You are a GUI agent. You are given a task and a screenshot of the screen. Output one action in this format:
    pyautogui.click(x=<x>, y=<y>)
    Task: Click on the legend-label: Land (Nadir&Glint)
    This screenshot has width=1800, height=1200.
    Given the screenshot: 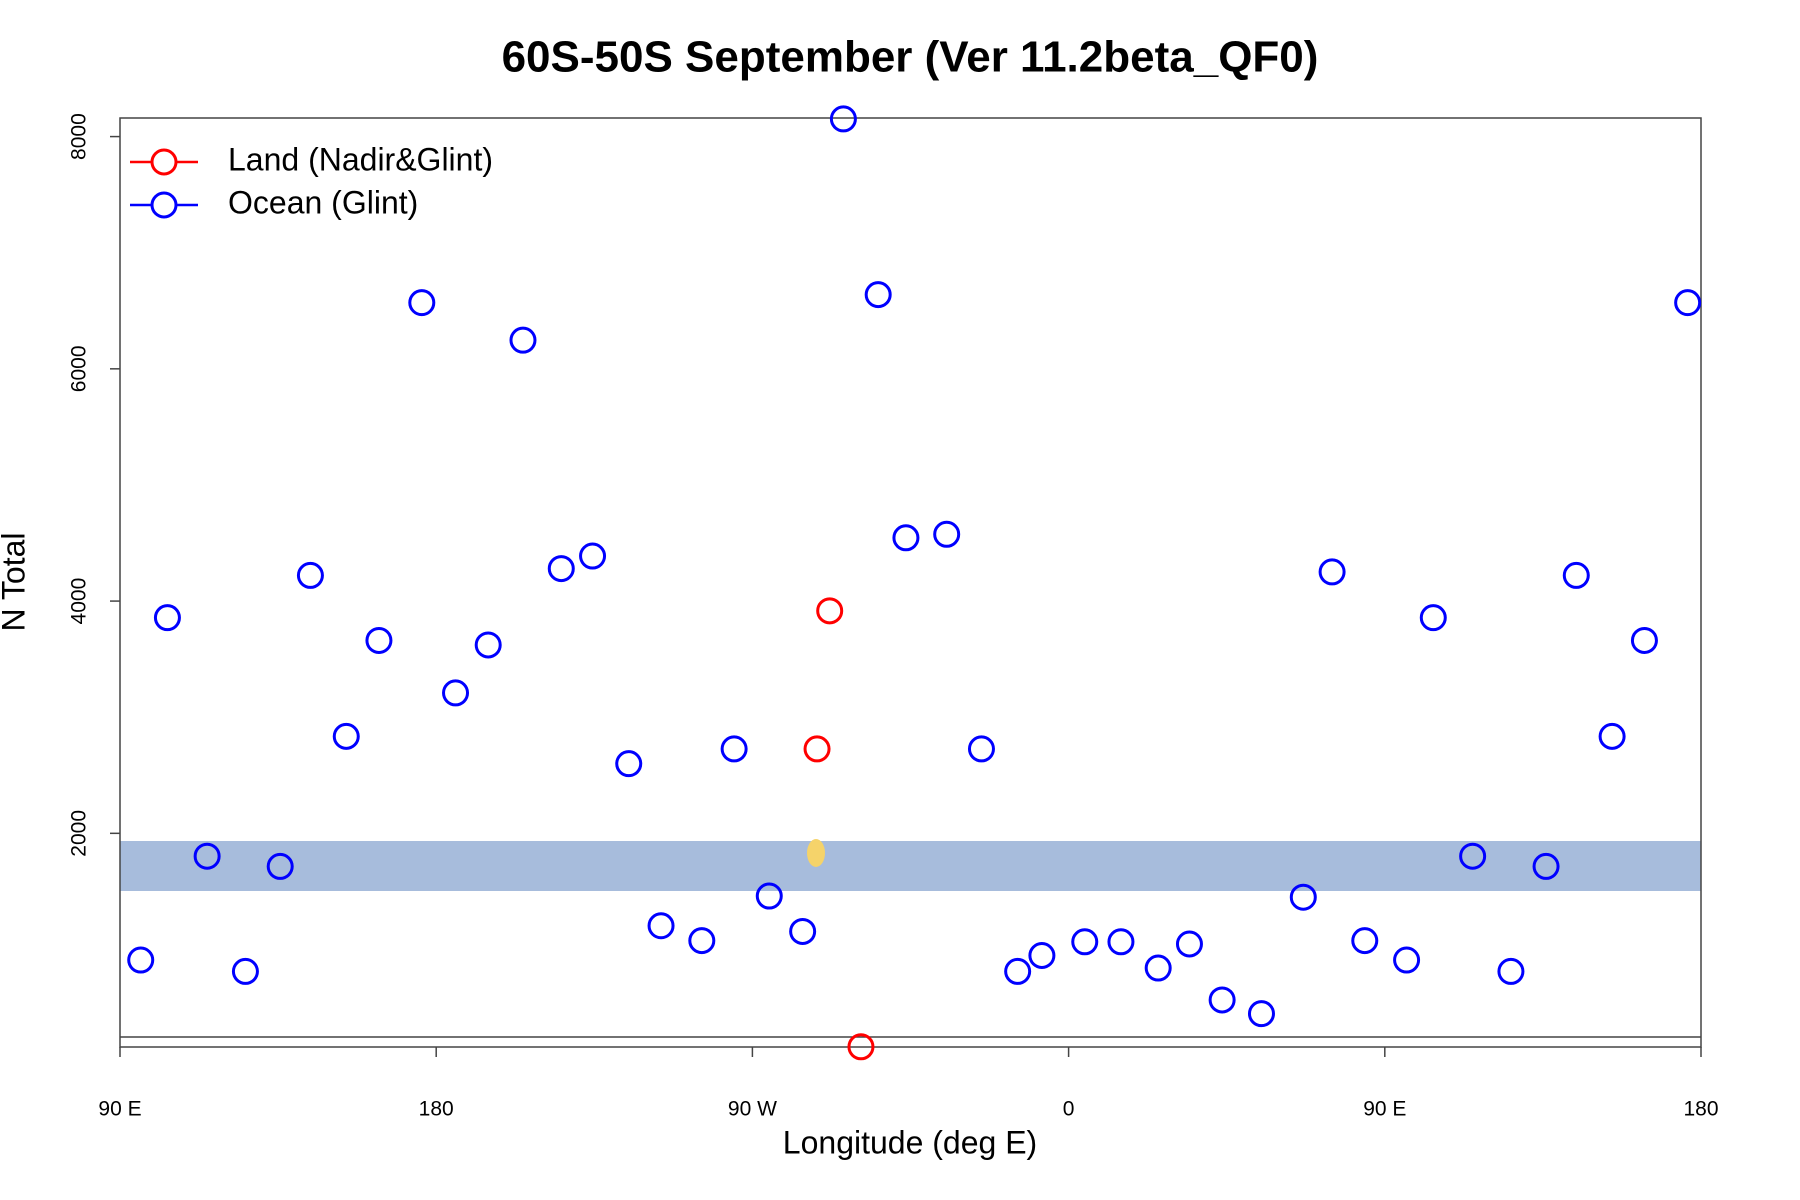 What is the action you would take?
    pyautogui.click(x=360, y=159)
    